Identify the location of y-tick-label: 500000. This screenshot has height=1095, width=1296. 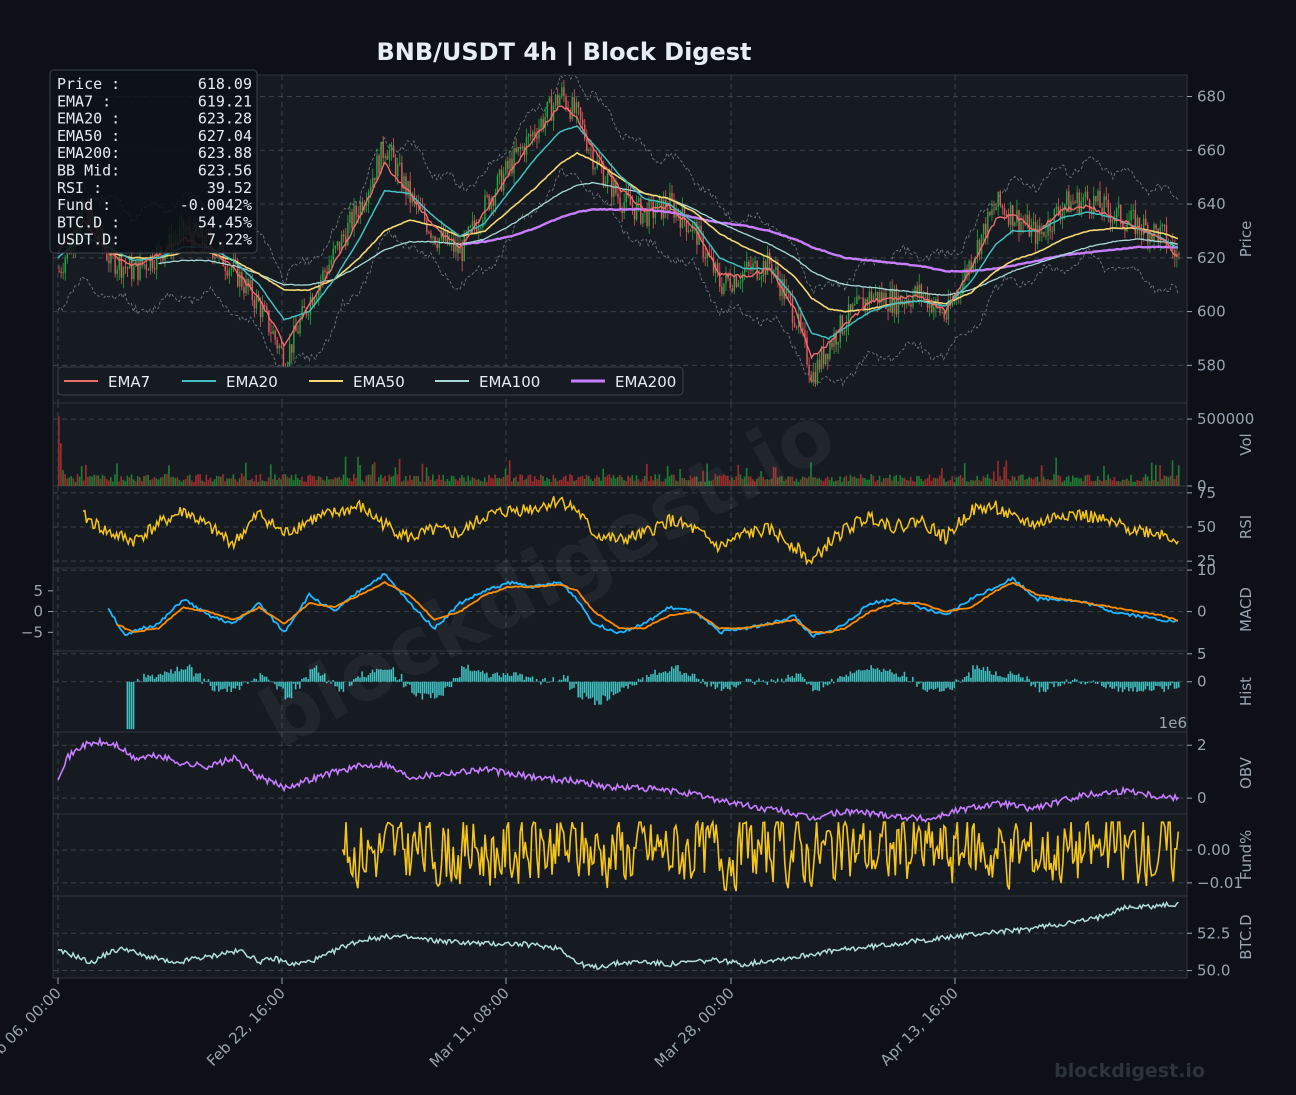
(1225, 419).